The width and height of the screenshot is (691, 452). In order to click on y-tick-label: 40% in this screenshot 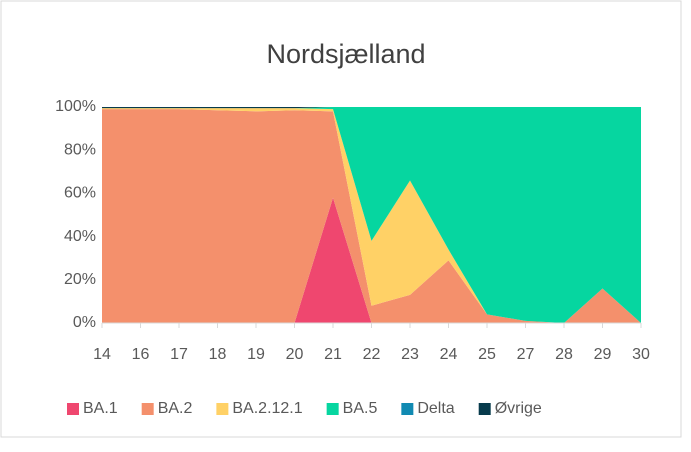, I will do `click(80, 236)`.